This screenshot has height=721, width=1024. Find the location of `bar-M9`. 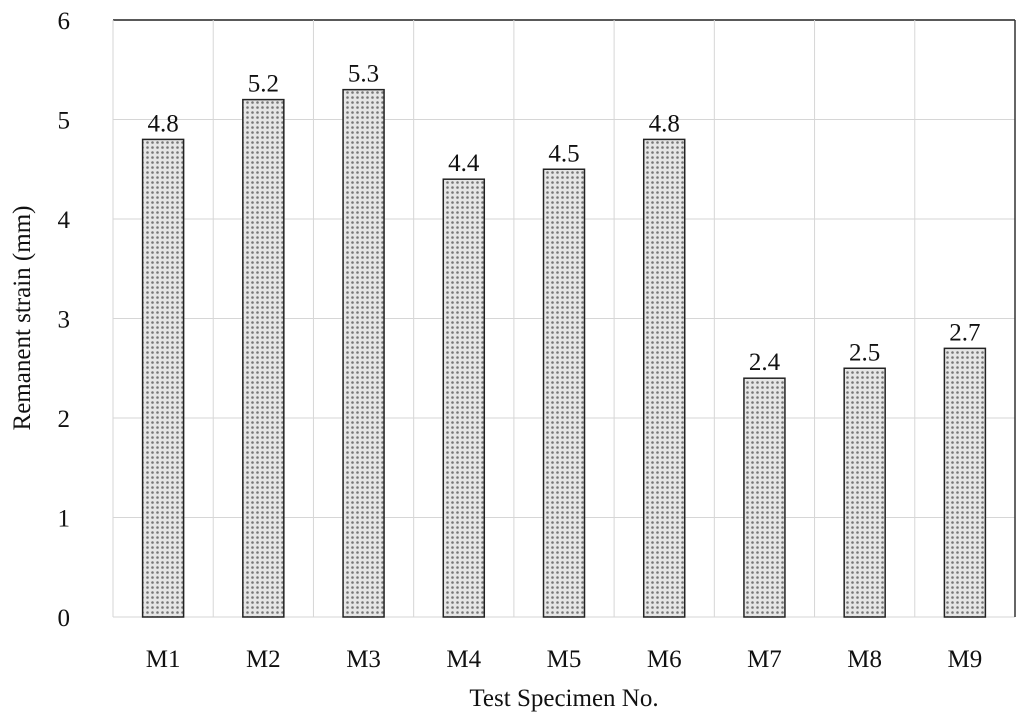

bar-M9 is located at coordinates (965, 482).